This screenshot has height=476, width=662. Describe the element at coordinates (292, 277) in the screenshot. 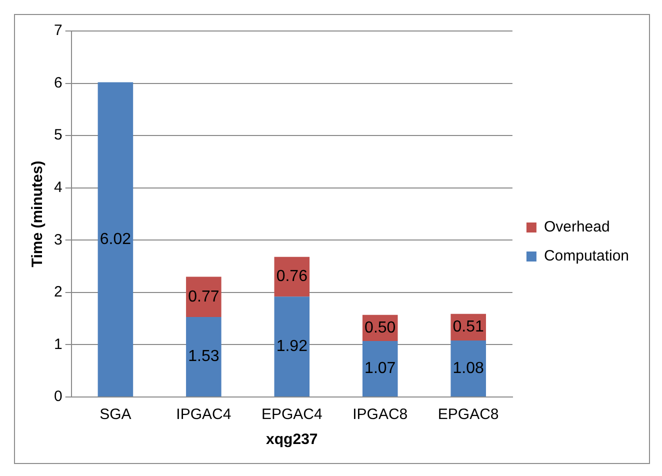

I see `data-label: 0.76` at that location.